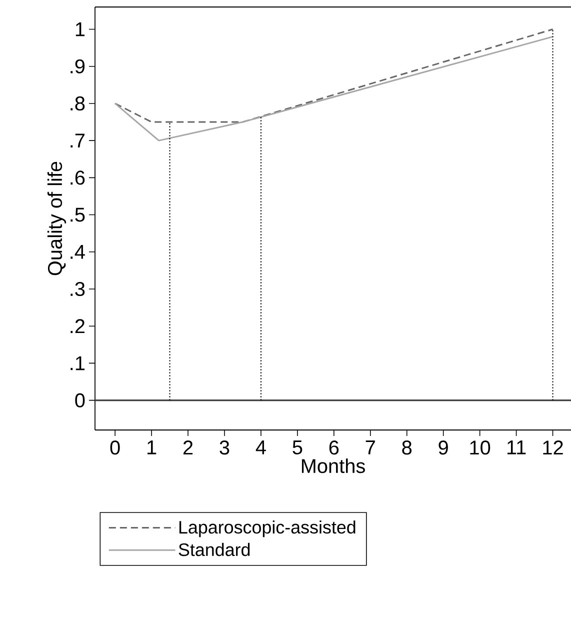 The height and width of the screenshot is (621, 571). Describe the element at coordinates (77, 215) in the screenshot. I see `y-tick-label: .5` at that location.